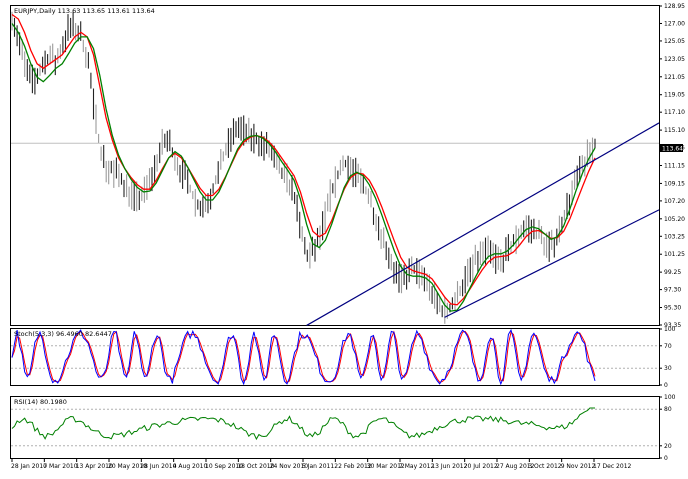 This screenshot has height=479, width=688. Describe the element at coordinates (667, 357) in the screenshot. I see `stochastic-axis: 100 70 30 0` at that location.